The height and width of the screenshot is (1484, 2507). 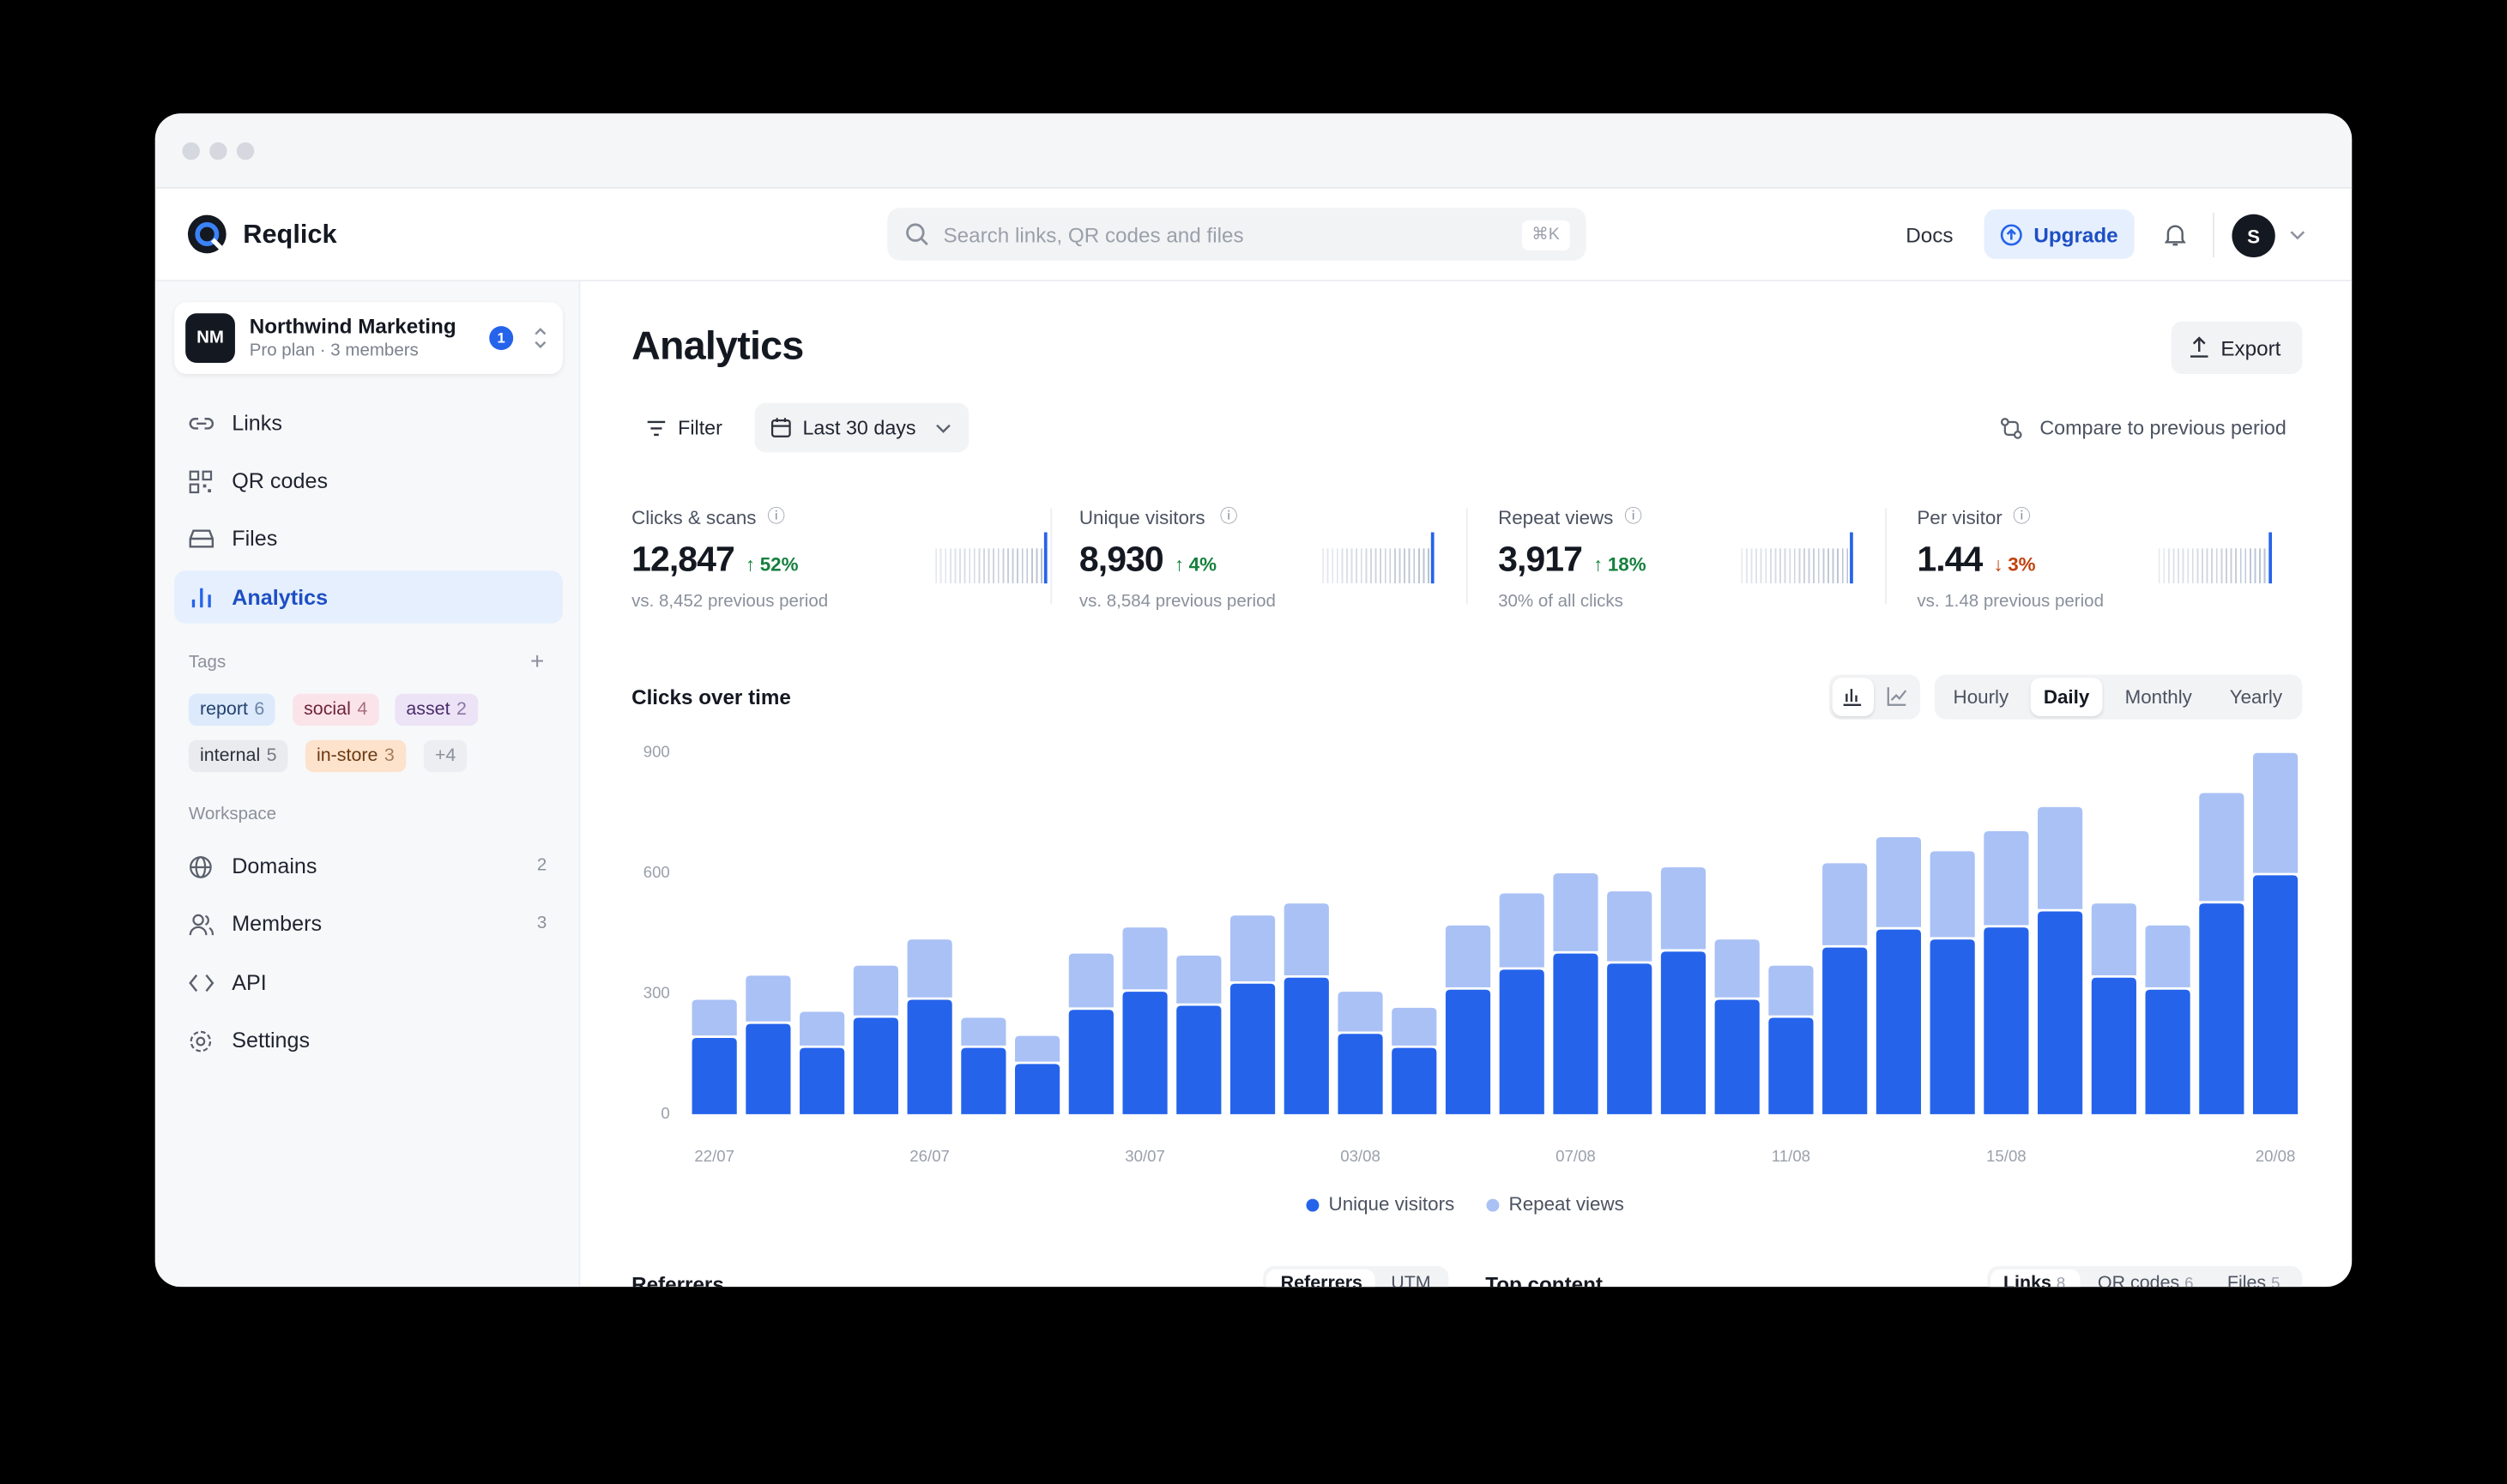 What do you see at coordinates (1981, 697) in the screenshot?
I see `period-option: Hourly` at bounding box center [1981, 697].